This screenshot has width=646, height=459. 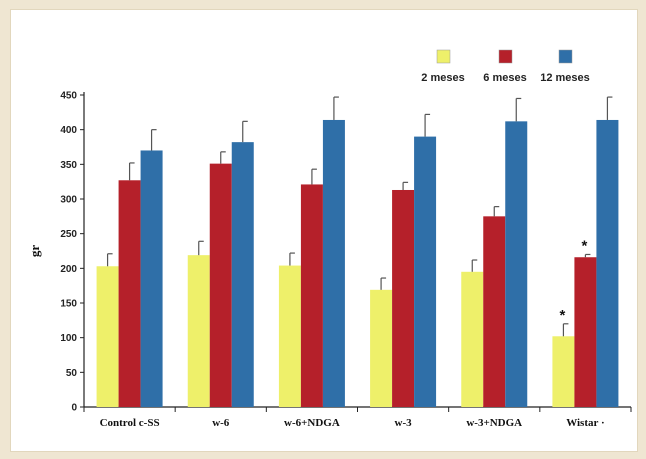 I want to click on category-label: Control c-SS, so click(x=130, y=423).